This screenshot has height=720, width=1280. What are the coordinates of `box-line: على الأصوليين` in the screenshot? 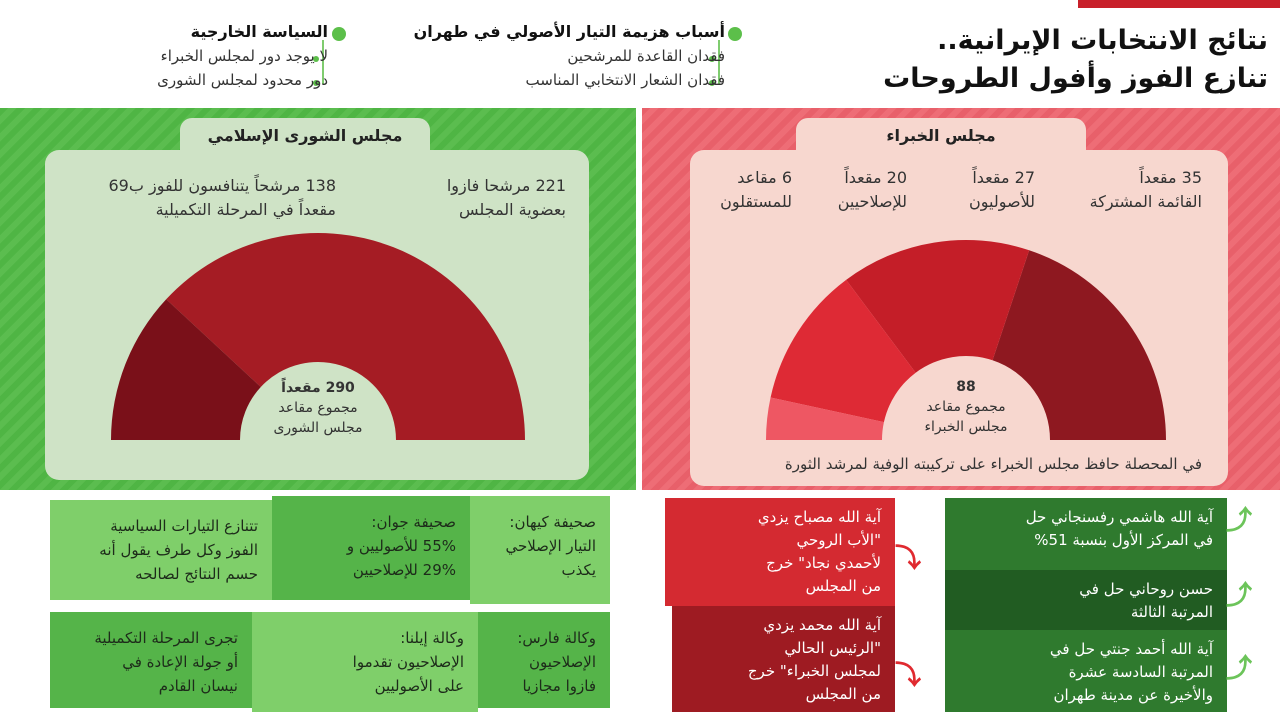 It's located at (419, 686).